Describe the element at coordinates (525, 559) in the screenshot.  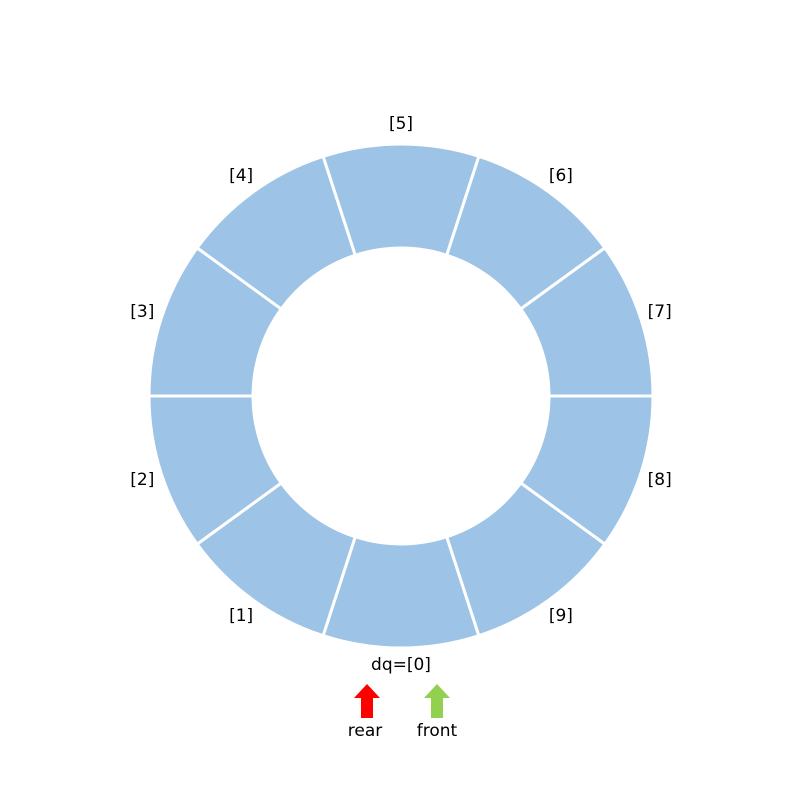
I see `ring-slot` at that location.